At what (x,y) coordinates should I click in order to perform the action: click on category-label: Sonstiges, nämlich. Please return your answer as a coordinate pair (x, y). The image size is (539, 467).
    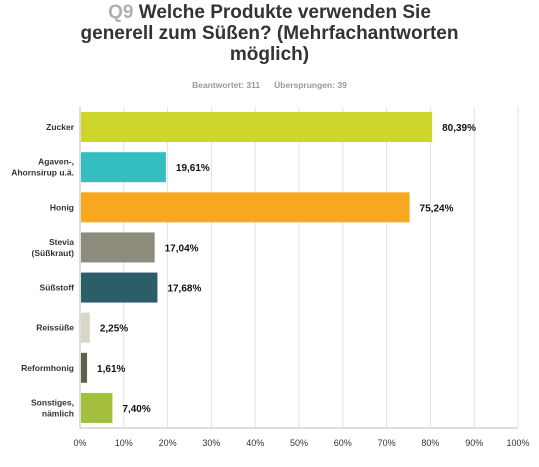
    Looking at the image, I should click on (52, 407).